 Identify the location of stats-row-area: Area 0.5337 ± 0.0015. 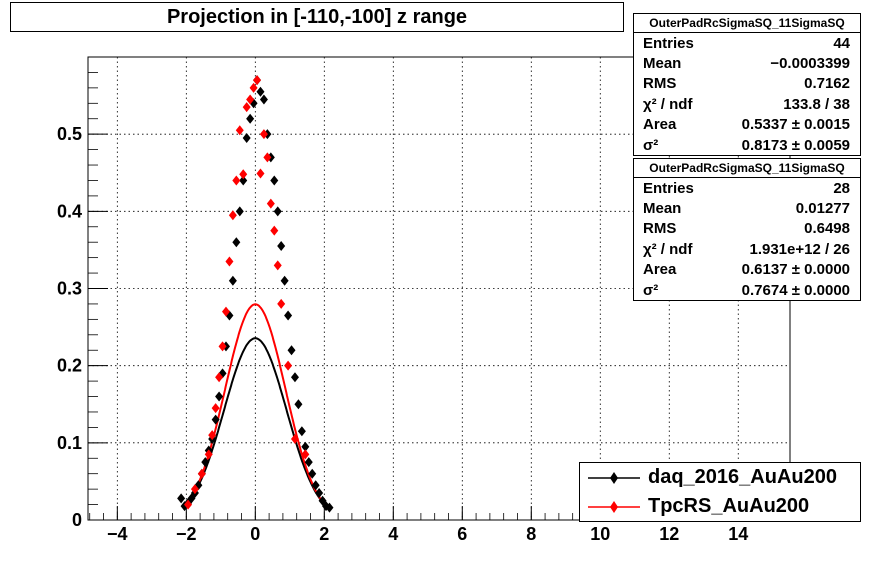
(747, 125).